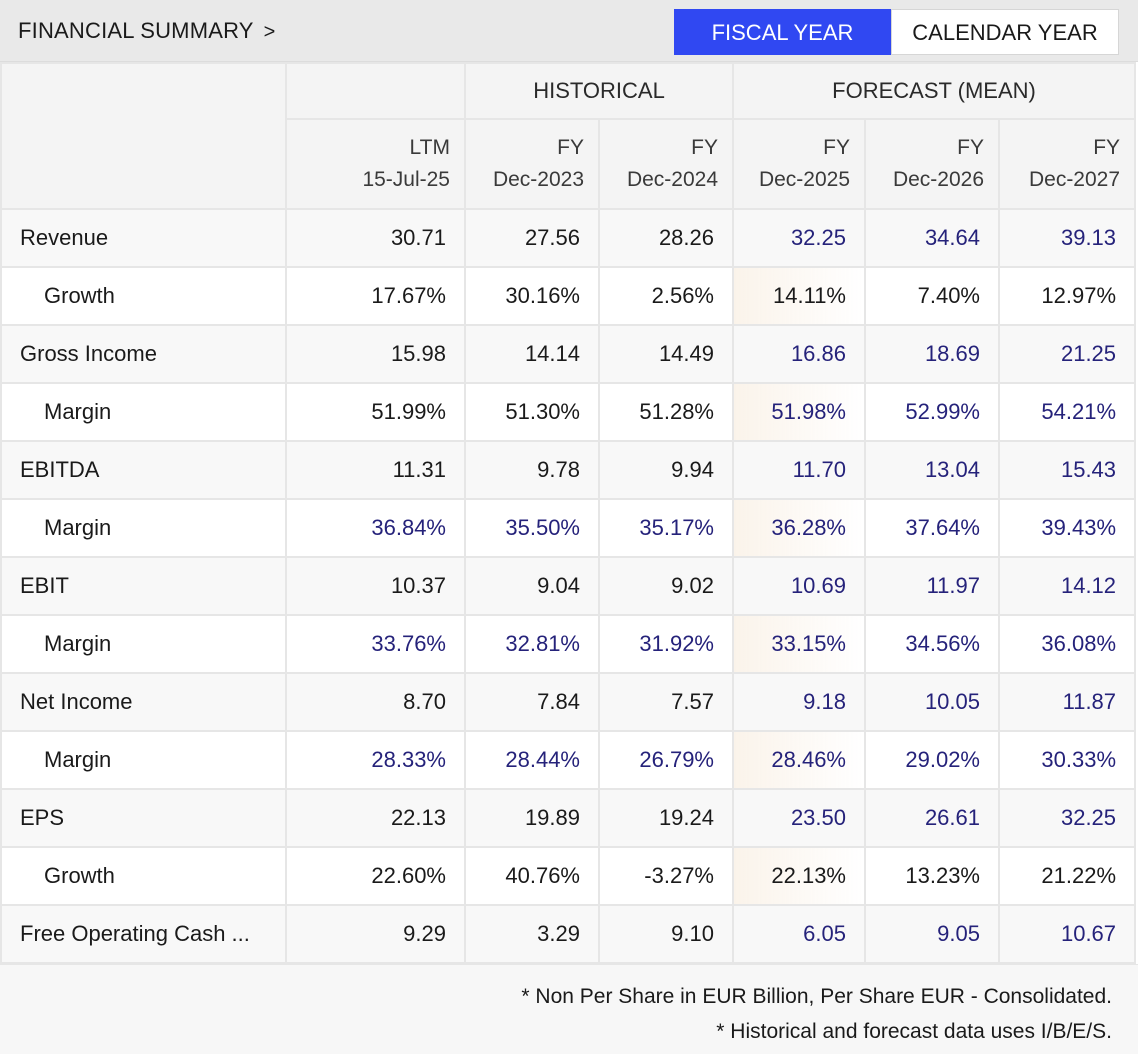 The width and height of the screenshot is (1138, 1054). What do you see at coordinates (143, 586) in the screenshot?
I see `row-label: EBIT` at bounding box center [143, 586].